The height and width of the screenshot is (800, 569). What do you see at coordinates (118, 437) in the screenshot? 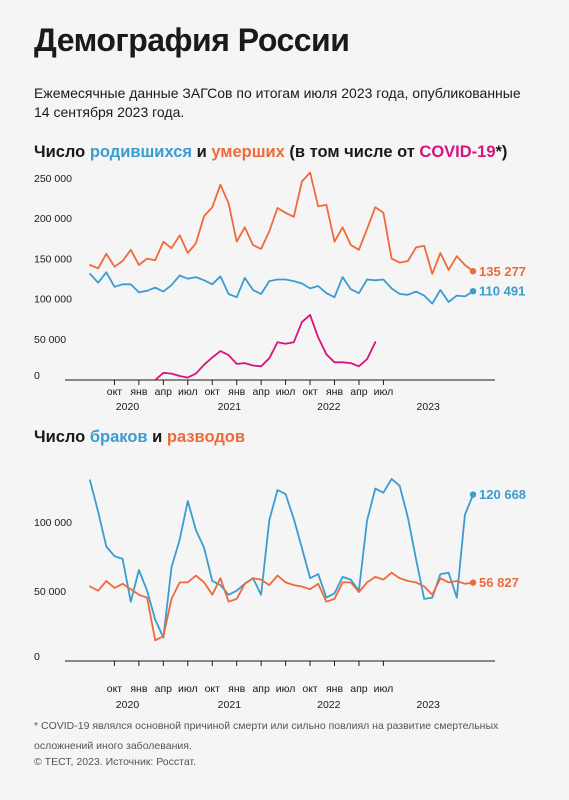
I see `heading-marriages-word: браков` at bounding box center [118, 437].